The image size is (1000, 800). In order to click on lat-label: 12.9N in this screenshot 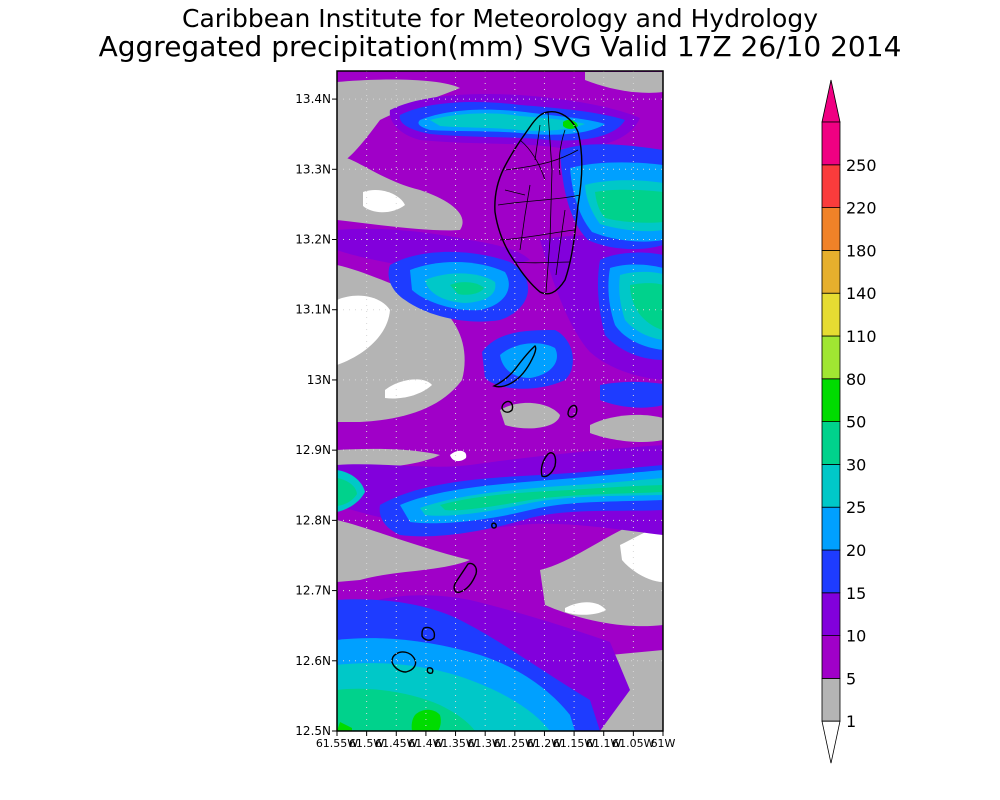, I will do `click(313, 450)`.